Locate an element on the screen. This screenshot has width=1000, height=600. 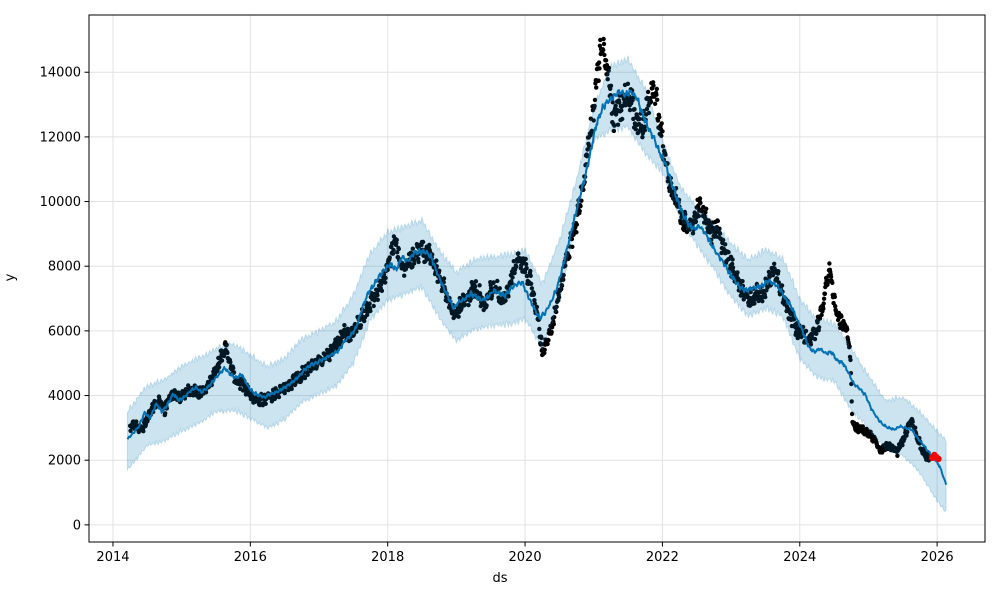
y-tick-label: 8000 is located at coordinates (64, 267).